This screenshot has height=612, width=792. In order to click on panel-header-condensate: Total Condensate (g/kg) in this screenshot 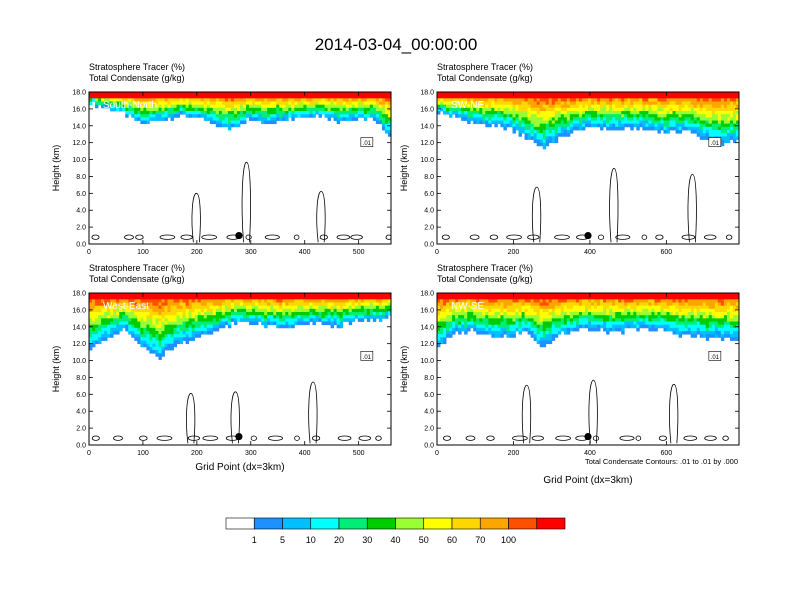, I will do `click(485, 78)`.